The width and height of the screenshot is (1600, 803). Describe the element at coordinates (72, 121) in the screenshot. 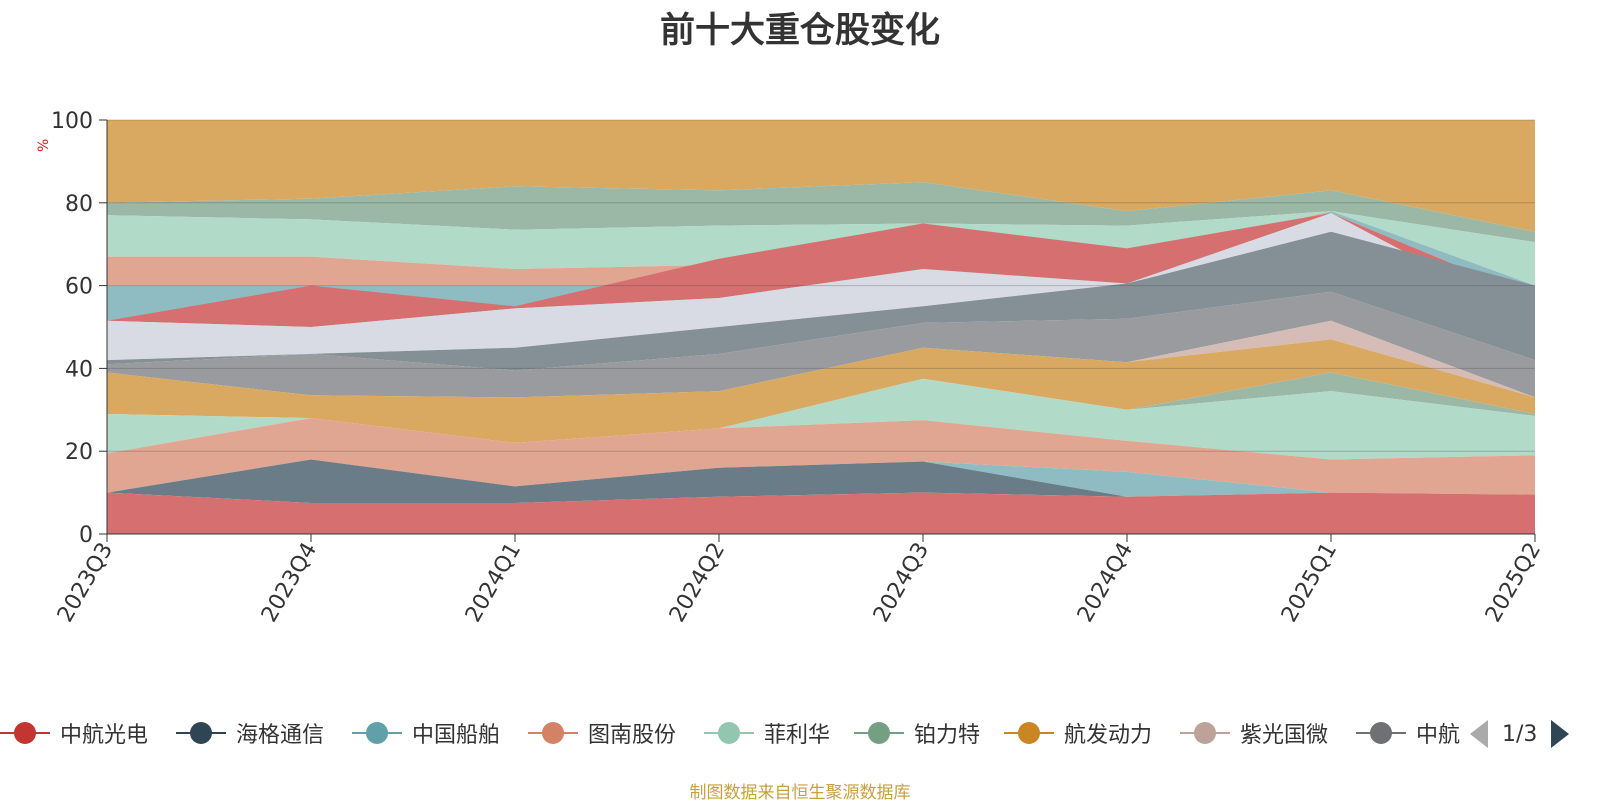

I see `y-tick-label-5: 100` at that location.